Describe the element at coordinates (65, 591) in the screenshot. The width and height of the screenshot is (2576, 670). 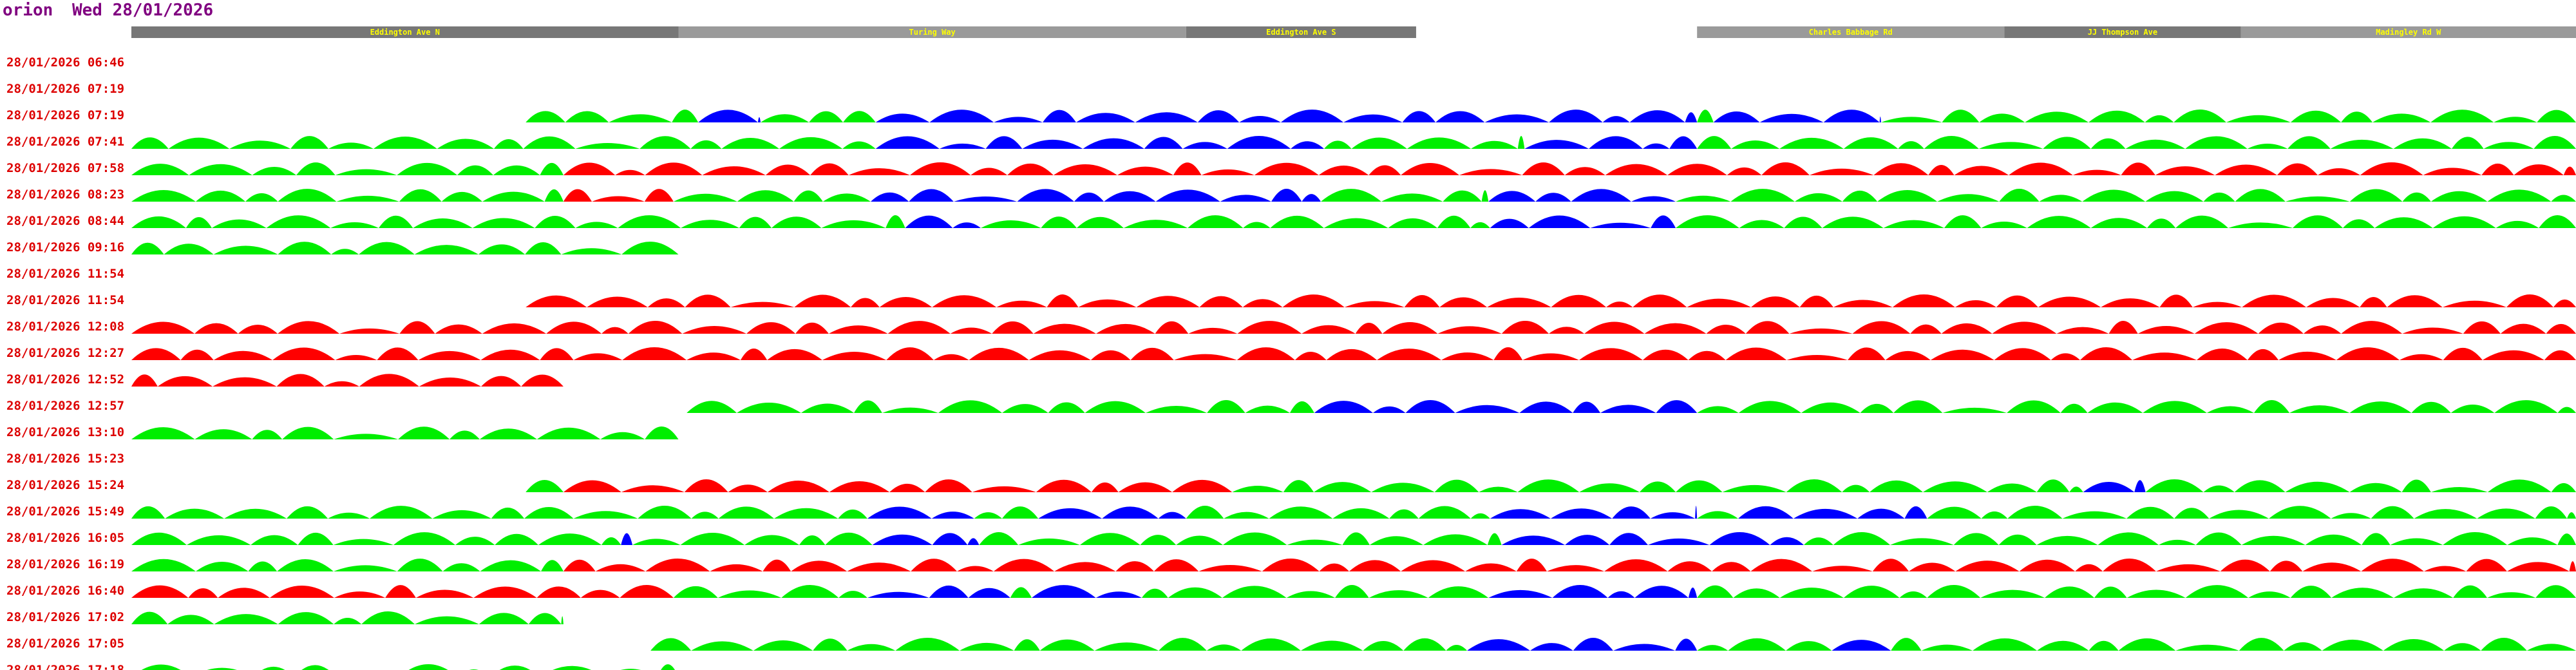
I see `row-time-label: 28/01/2026 16:40` at that location.